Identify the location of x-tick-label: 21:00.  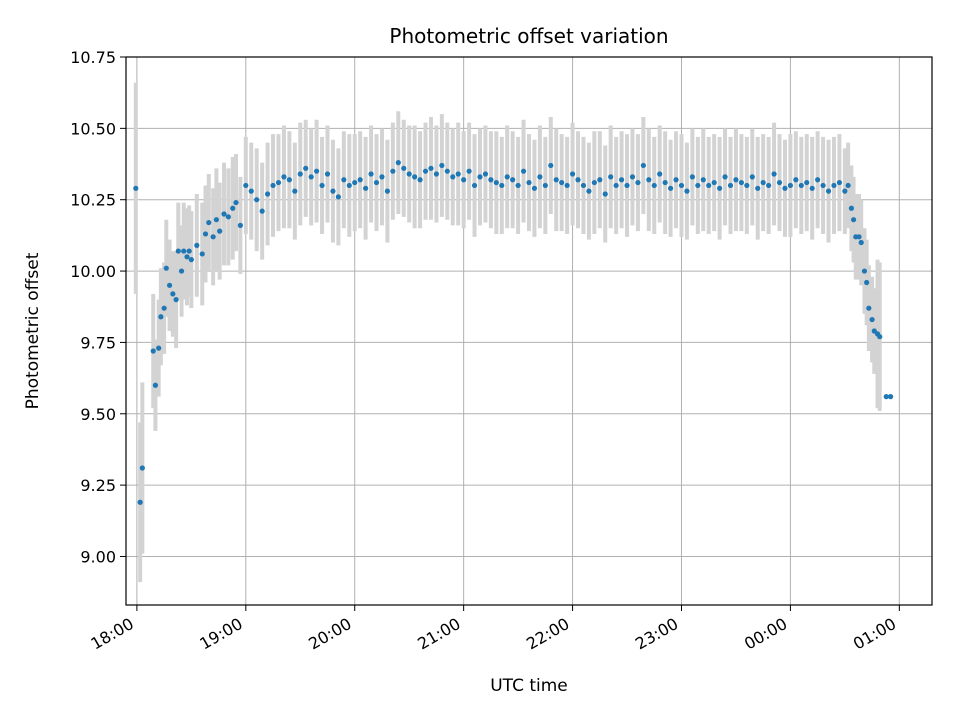
(438, 634).